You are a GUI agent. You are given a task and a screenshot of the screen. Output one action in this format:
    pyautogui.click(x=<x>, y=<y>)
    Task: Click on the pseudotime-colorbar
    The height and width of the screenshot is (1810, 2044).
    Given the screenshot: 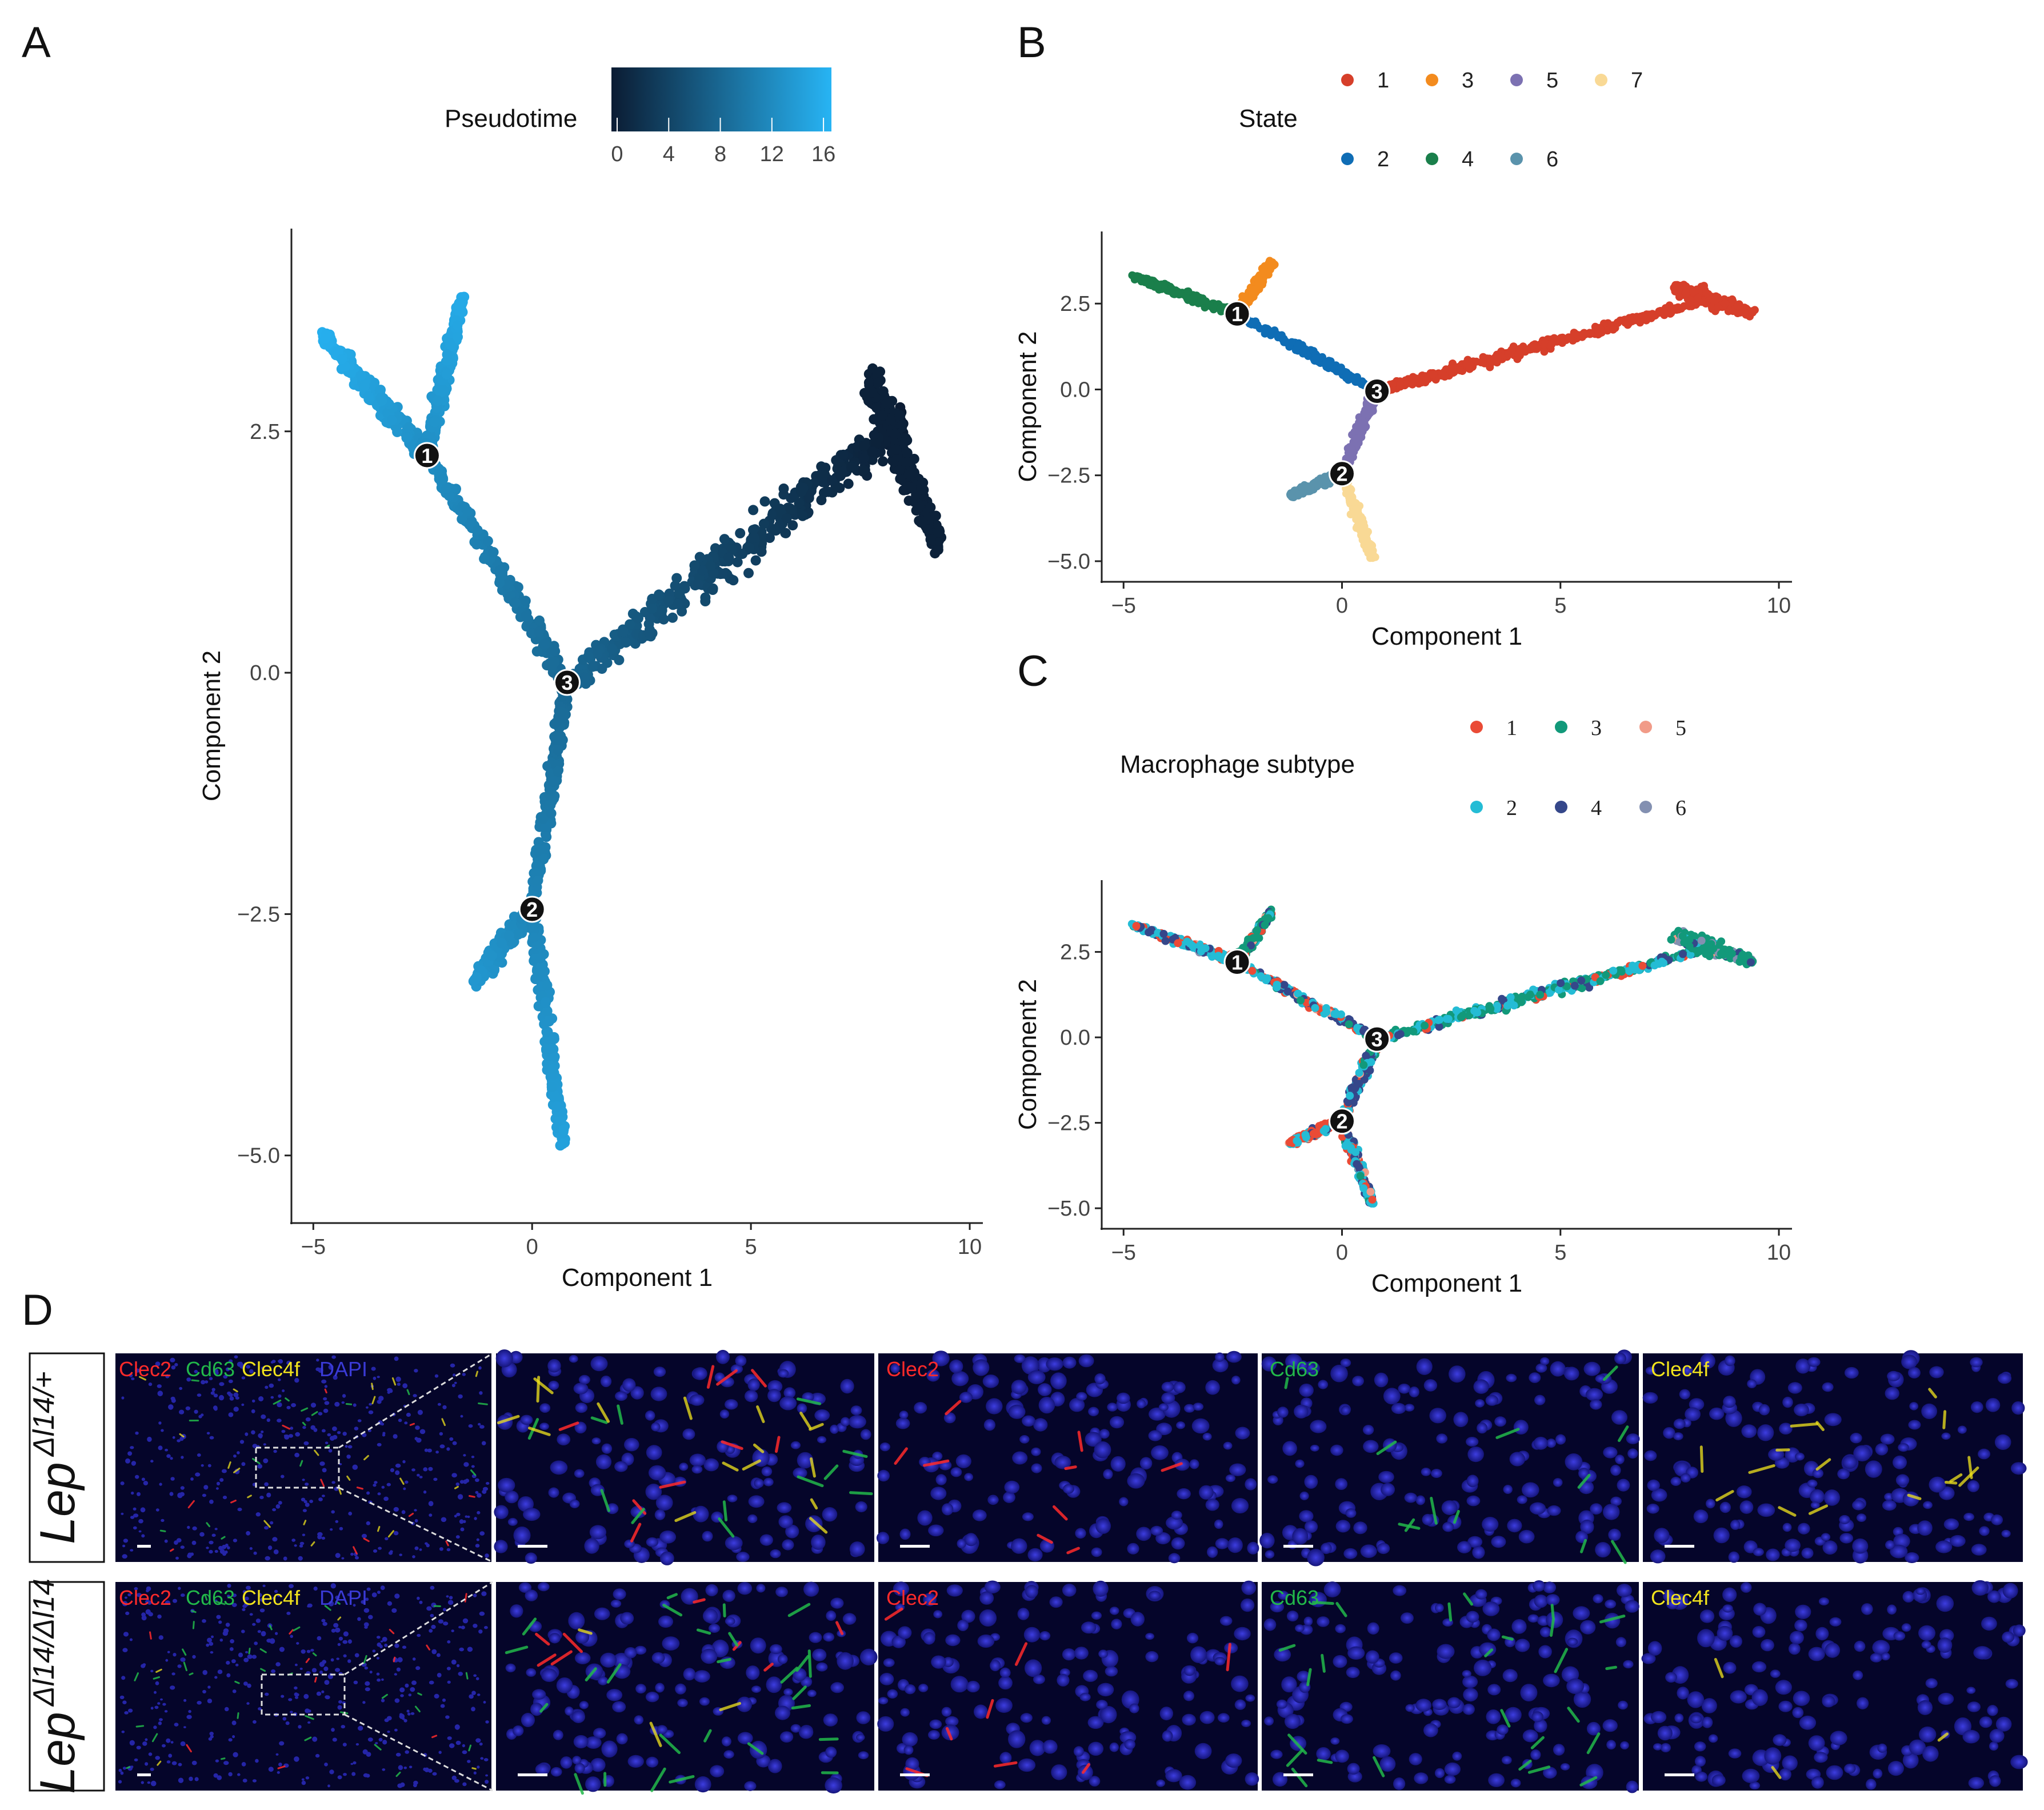 What is the action you would take?
    pyautogui.click(x=721, y=99)
    